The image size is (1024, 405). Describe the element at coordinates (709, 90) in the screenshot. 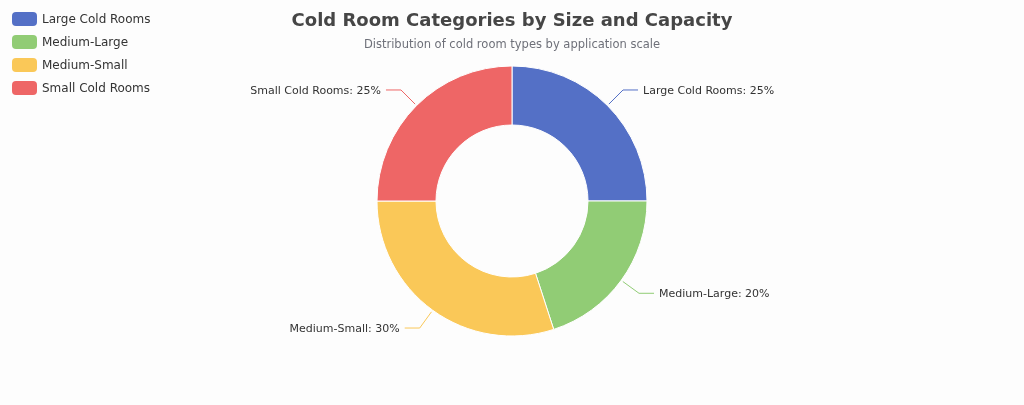

I see `data-label: Large Cold Rooms: 25%` at that location.